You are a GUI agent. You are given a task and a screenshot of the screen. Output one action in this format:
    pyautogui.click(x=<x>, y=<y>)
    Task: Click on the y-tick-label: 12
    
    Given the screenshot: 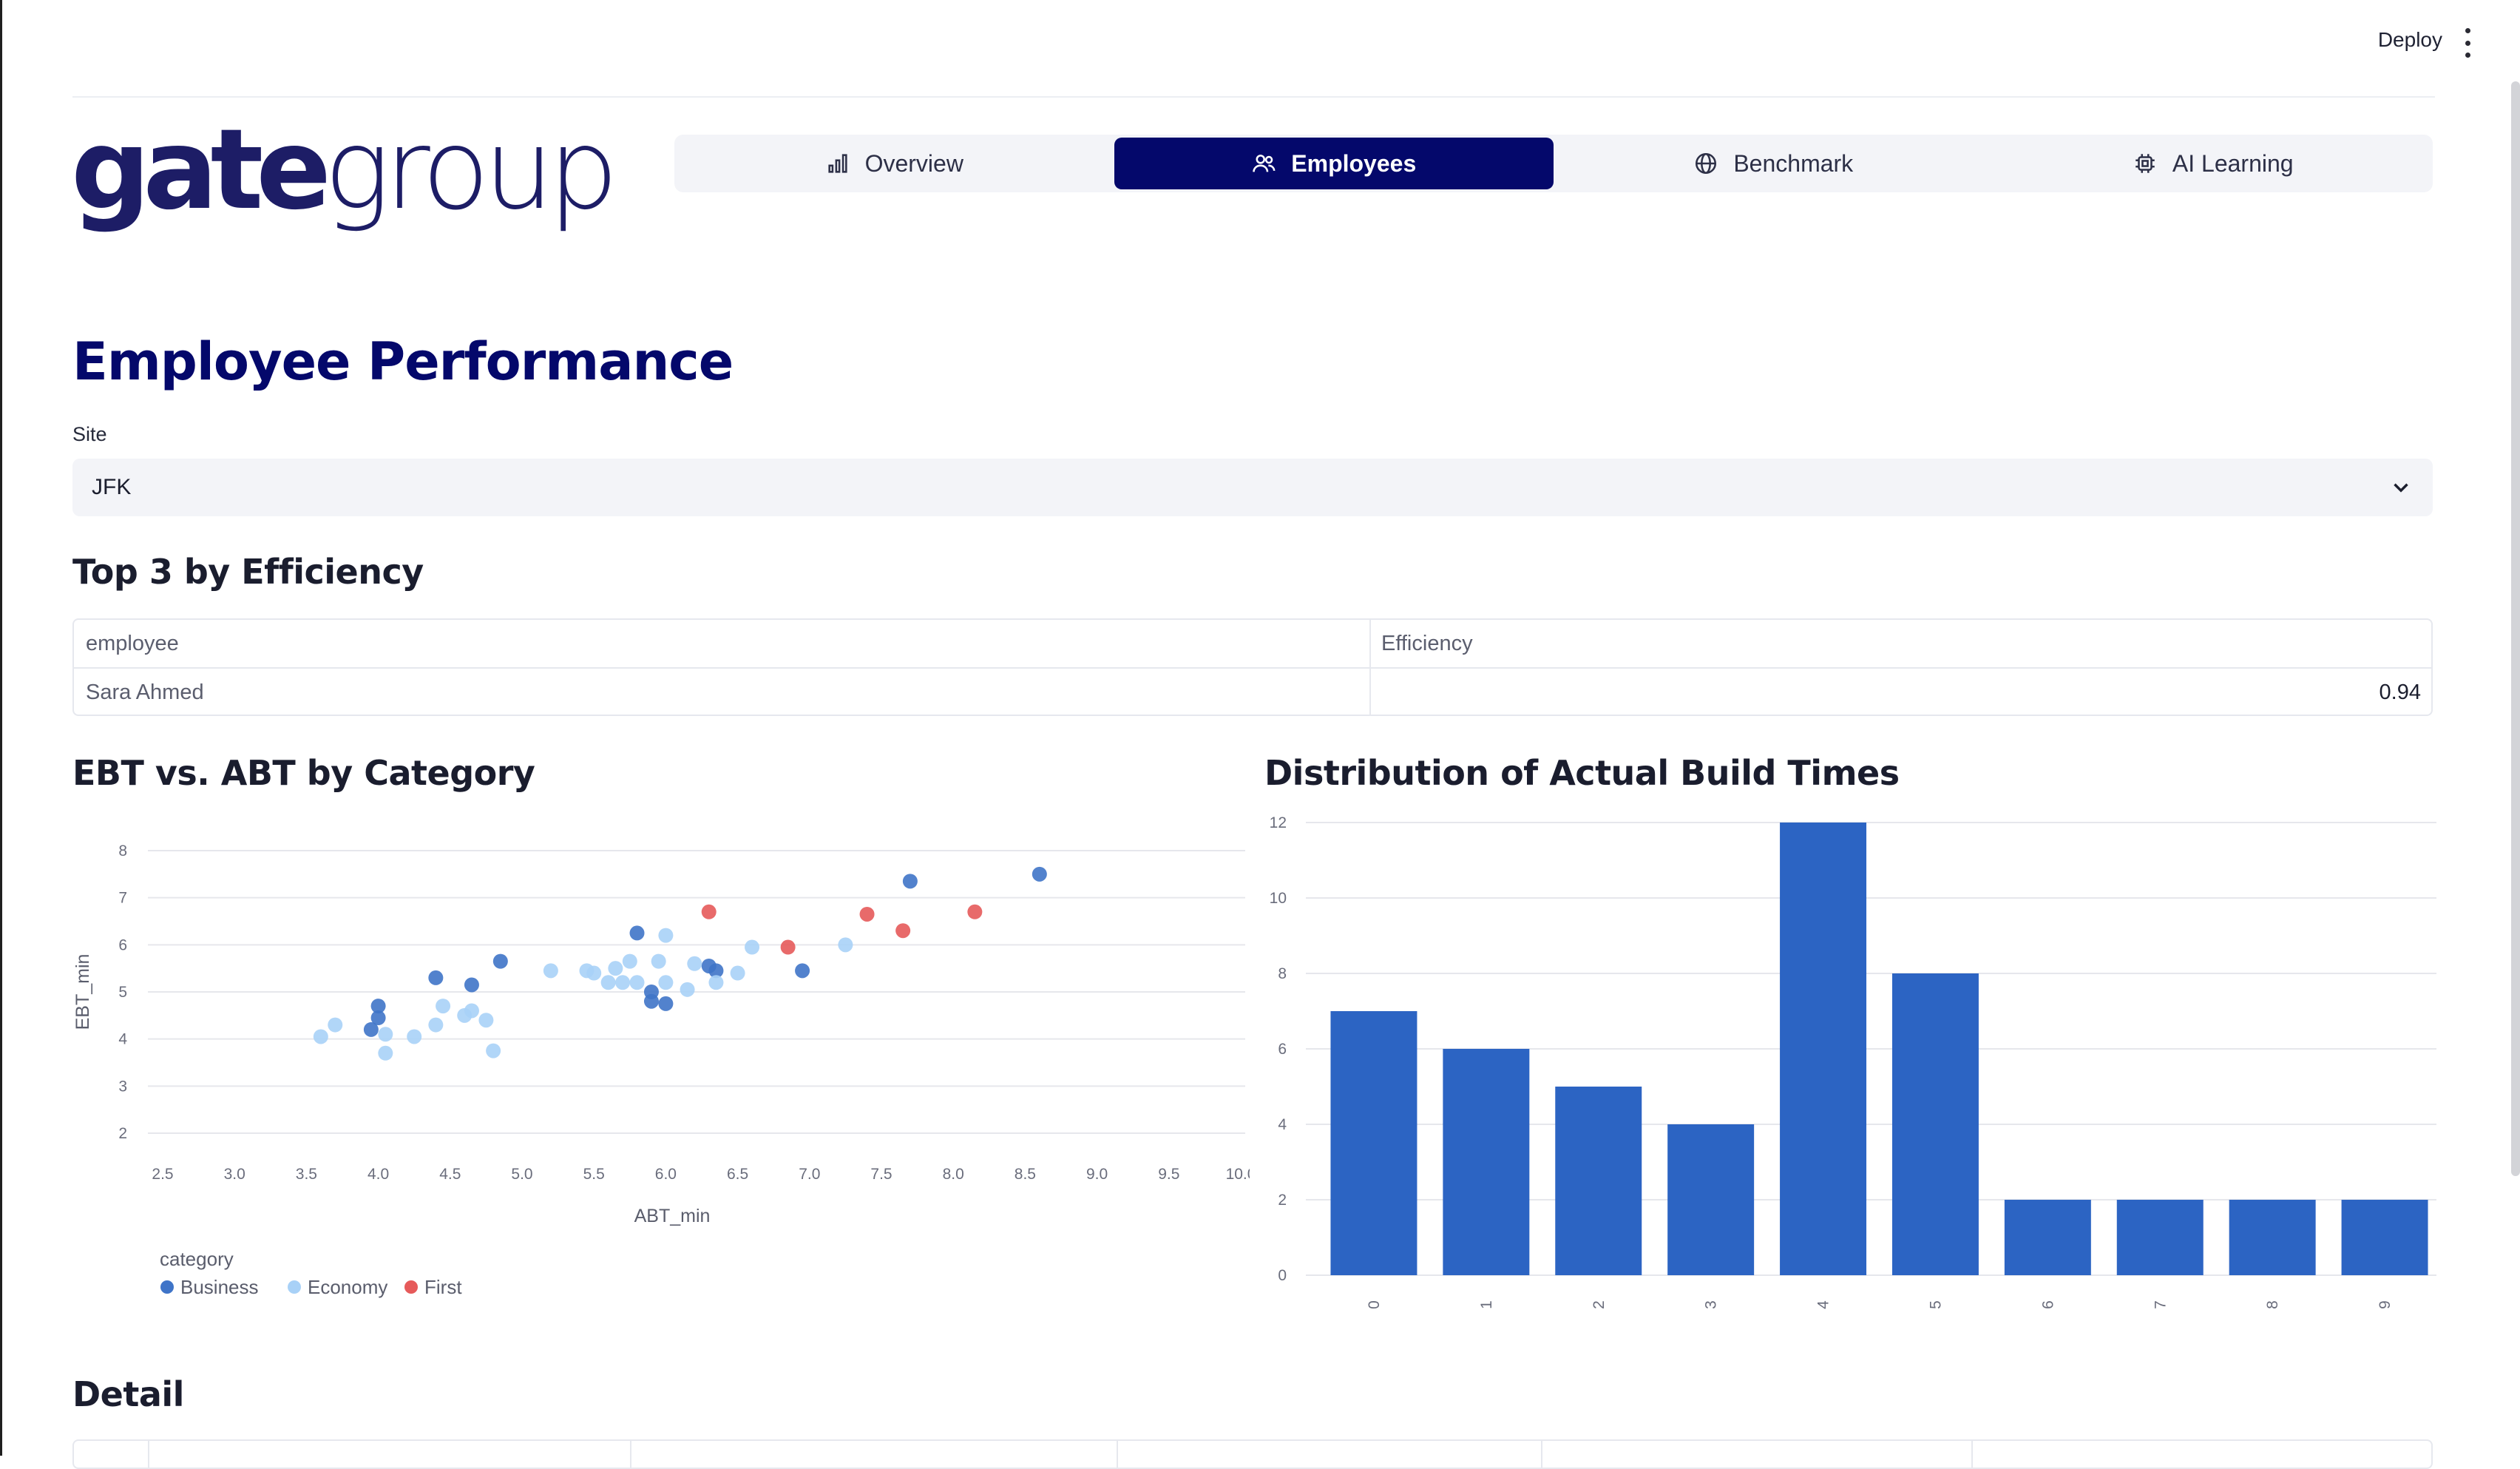 What is the action you would take?
    pyautogui.click(x=1279, y=822)
    